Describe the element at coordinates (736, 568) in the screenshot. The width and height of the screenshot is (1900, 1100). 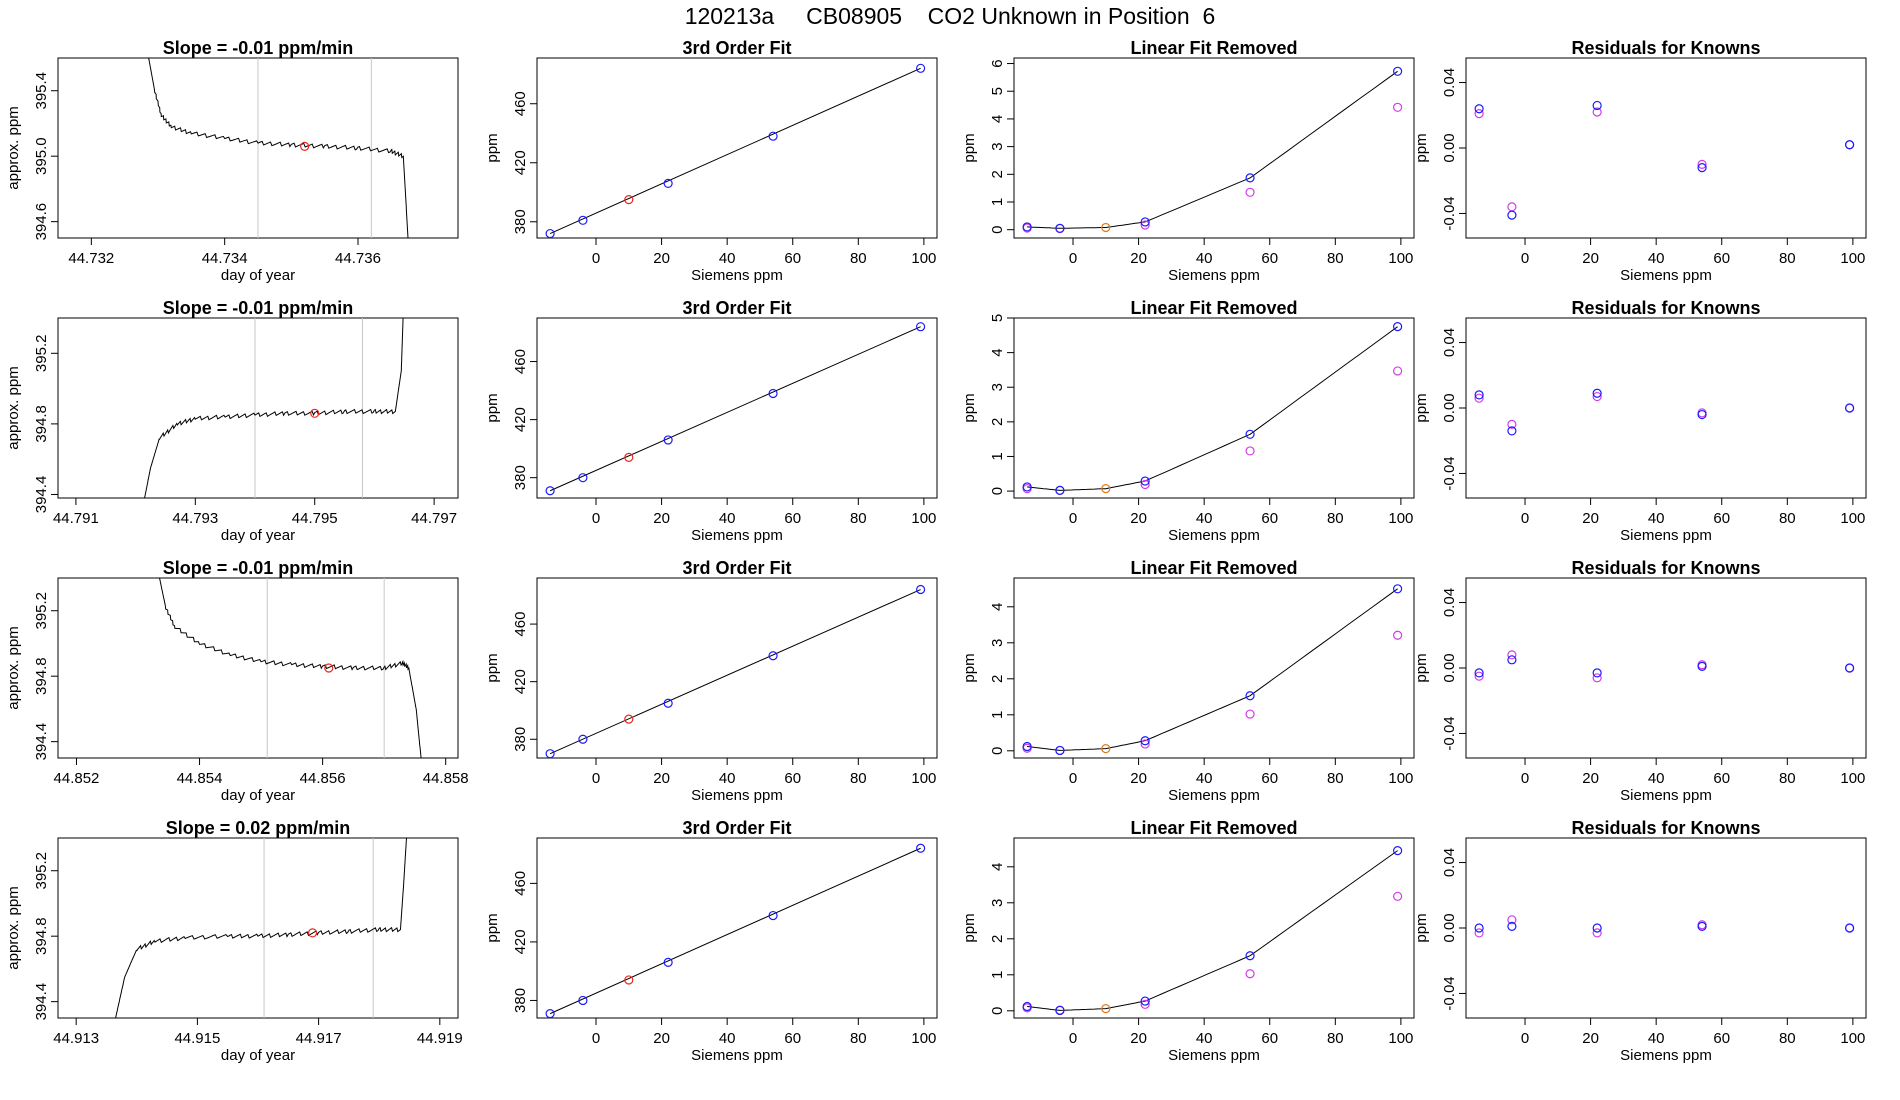
I see `chart-title: 3rd Order Fit` at that location.